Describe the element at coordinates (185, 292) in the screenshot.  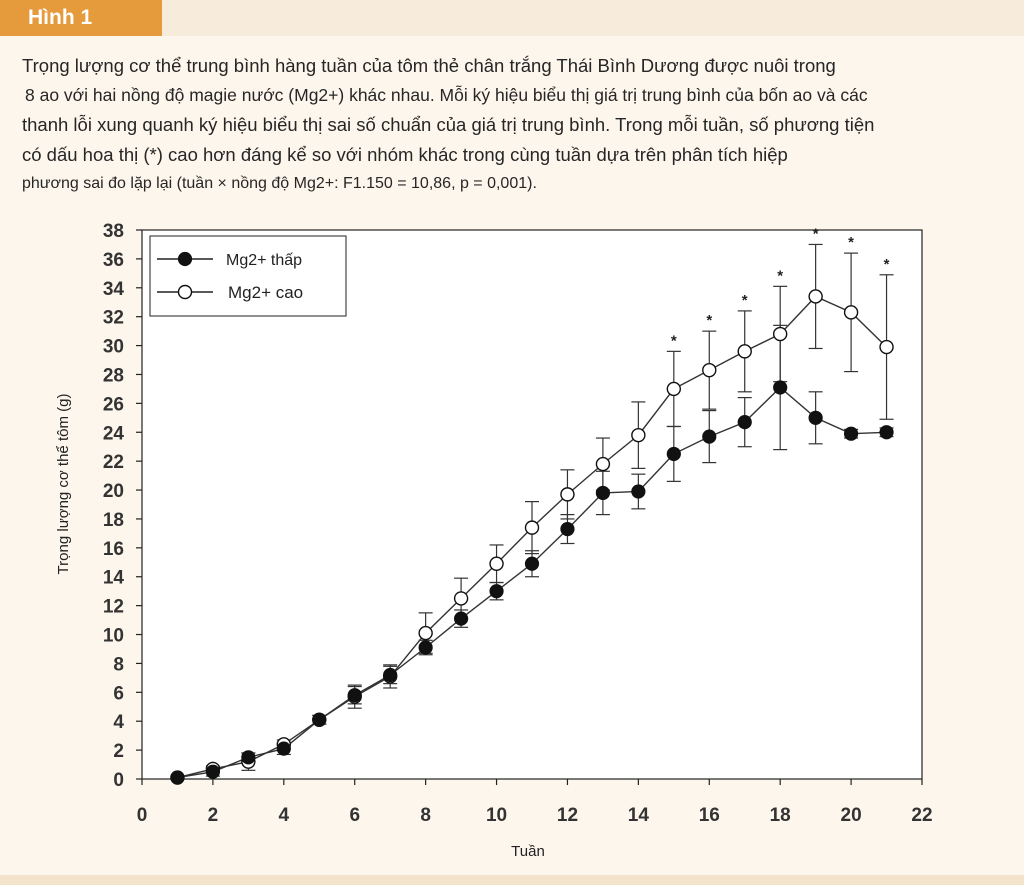
I see `legend-marker-high` at that location.